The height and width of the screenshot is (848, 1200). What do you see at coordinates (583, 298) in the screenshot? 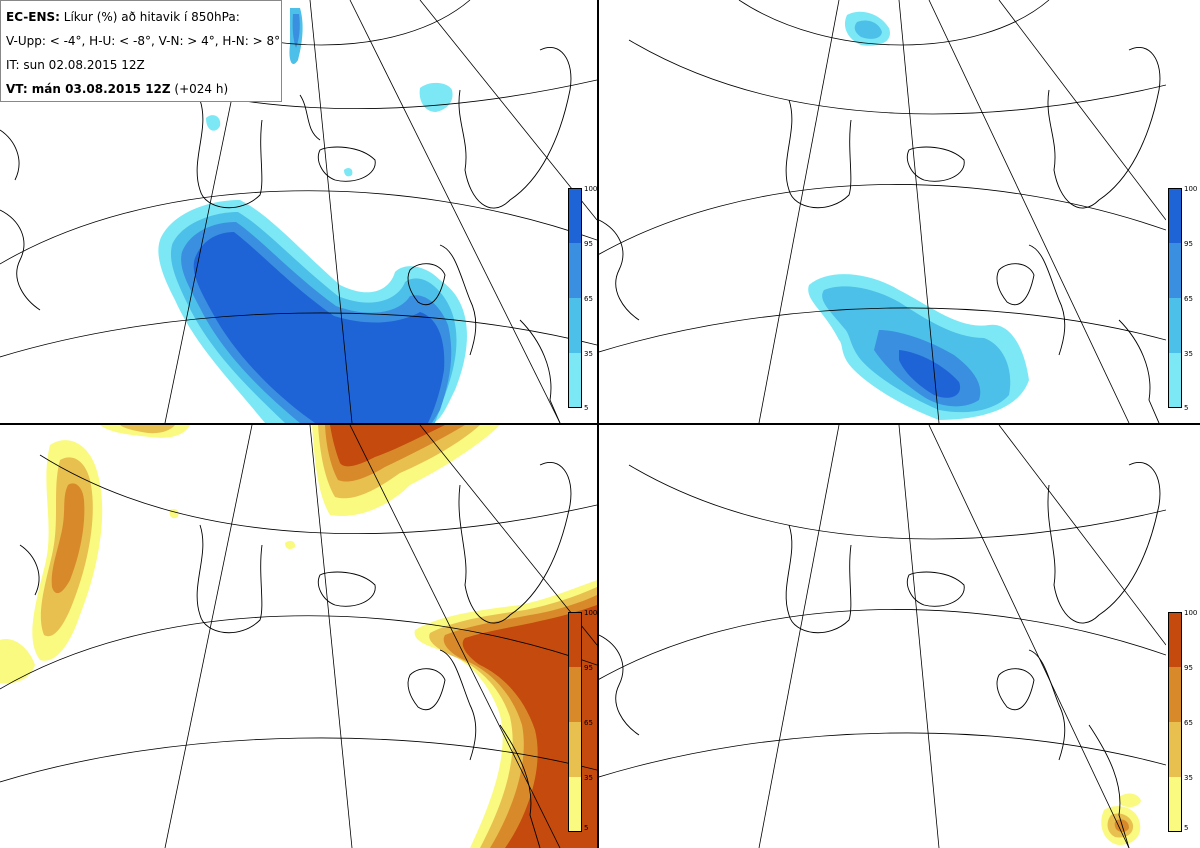
I see `colorbar-cold-left: 100 95 65 35 5` at bounding box center [583, 298].